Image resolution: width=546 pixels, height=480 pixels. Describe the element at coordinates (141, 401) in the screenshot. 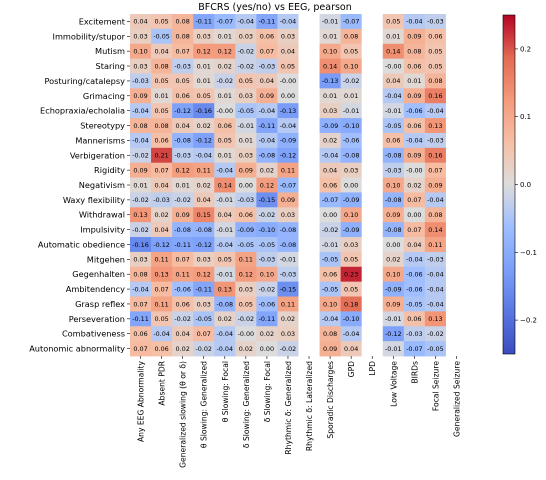

I see `column-label: Any EEG Abnormality` at that location.